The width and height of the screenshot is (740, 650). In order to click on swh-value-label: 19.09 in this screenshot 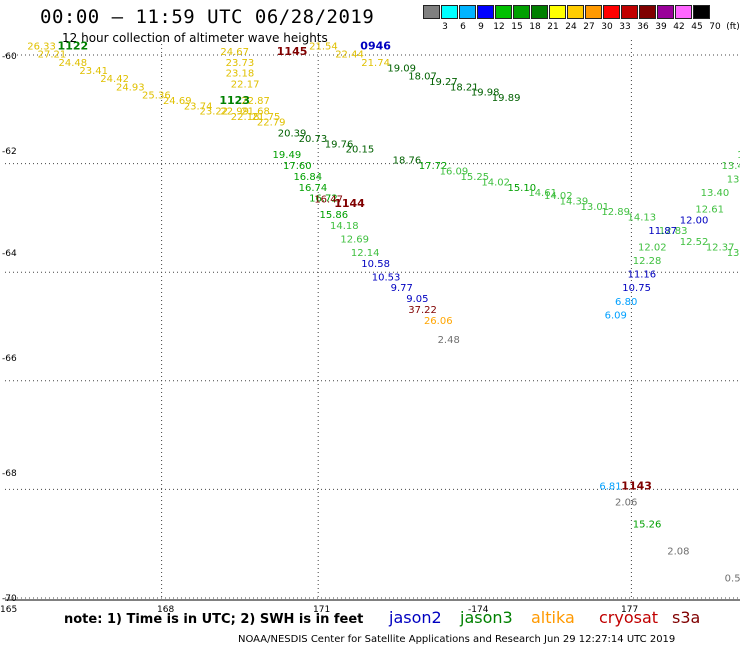, I will do `click(401, 68)`.